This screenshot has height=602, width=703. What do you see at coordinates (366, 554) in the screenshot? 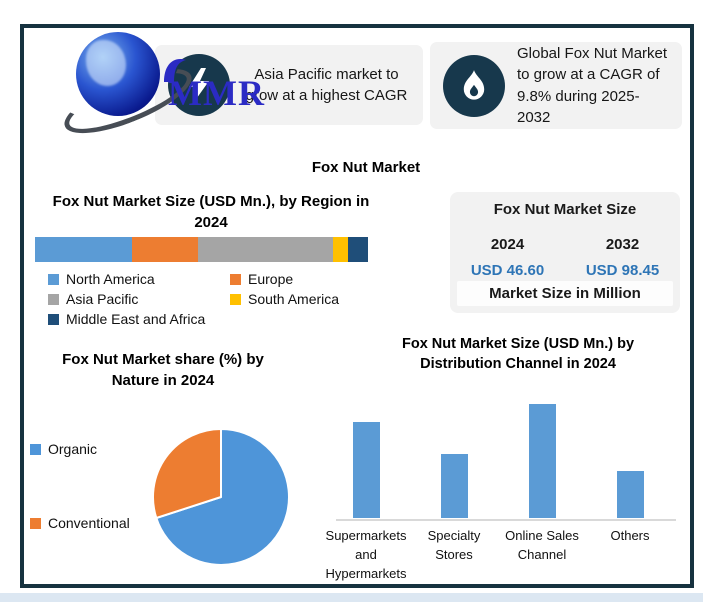
I see `distribution-label-0: Supermarkets and Hypermarkets` at bounding box center [366, 554].